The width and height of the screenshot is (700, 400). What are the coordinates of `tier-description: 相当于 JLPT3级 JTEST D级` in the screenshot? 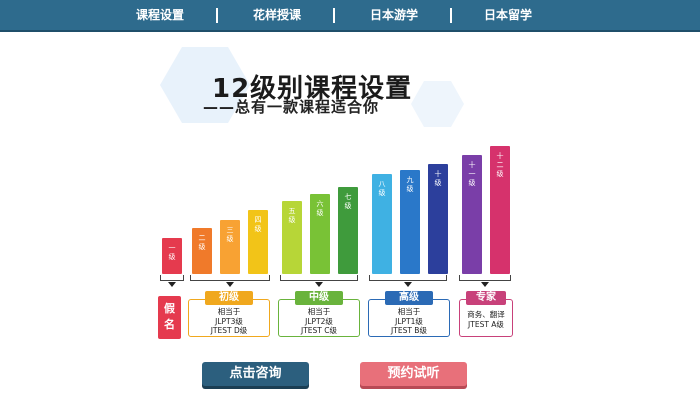 It's located at (229, 321).